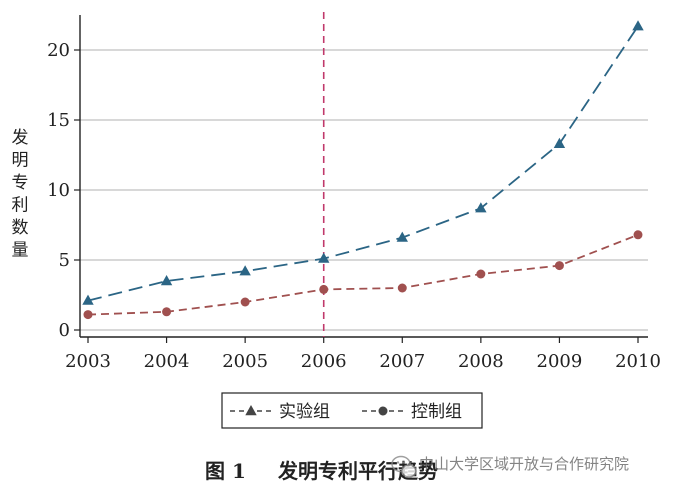  Describe the element at coordinates (402, 361) in the screenshot. I see `x-tick-label: 2007` at that location.